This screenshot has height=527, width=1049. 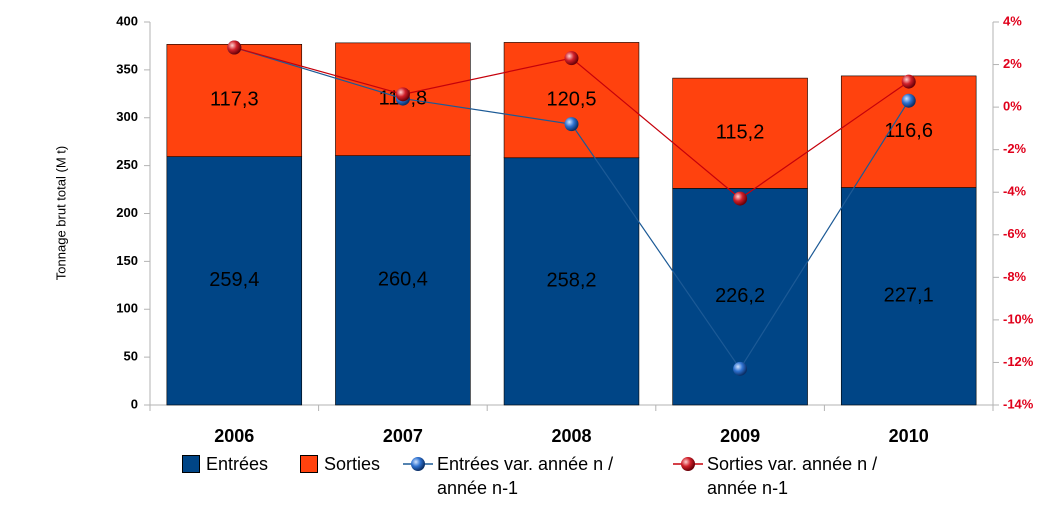 I want to click on y-tick-label: 250, so click(x=127, y=164).